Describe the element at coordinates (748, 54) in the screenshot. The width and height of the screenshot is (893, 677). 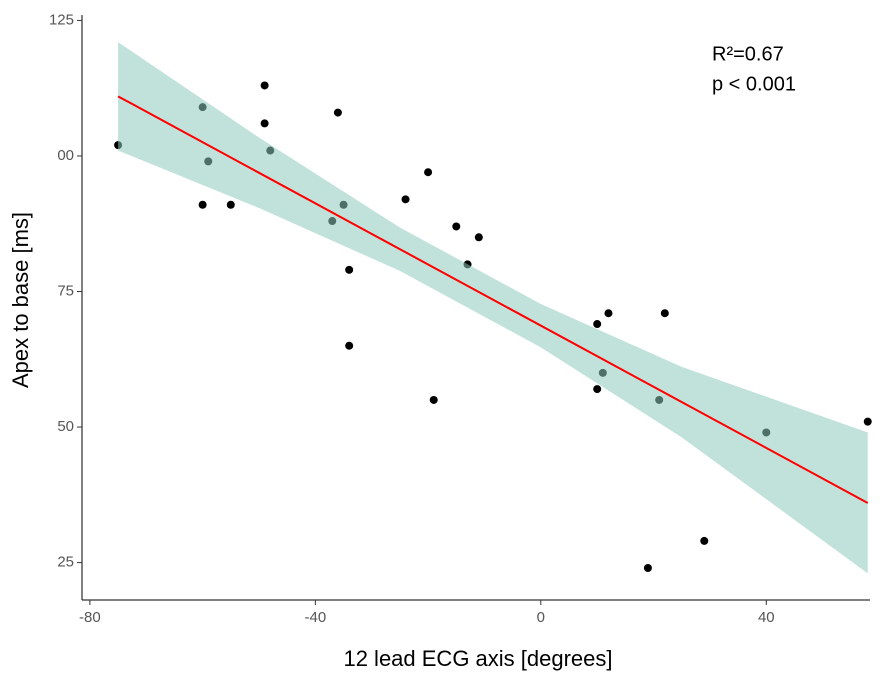
I see `annotation: R²=0.67` at that location.